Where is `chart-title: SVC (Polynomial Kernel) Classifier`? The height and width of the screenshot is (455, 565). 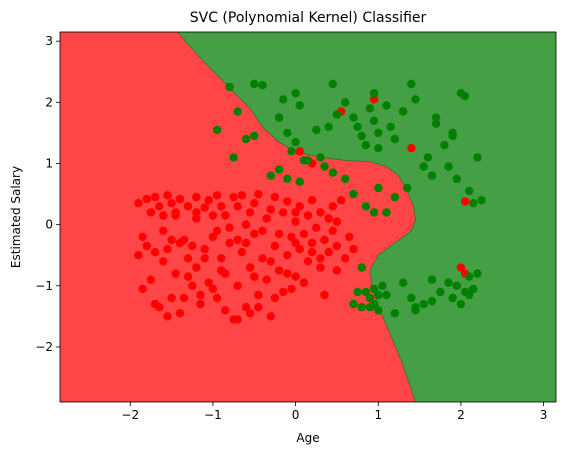
chart-title: SVC (Polynomial Kernel) Classifier is located at coordinates (308, 18).